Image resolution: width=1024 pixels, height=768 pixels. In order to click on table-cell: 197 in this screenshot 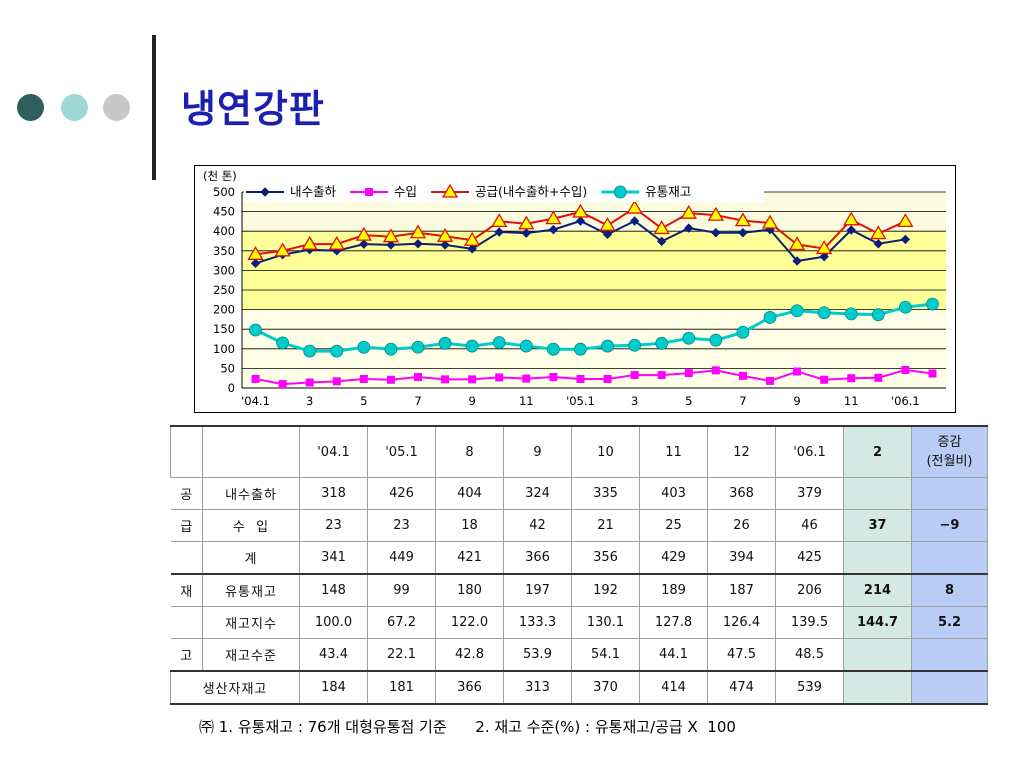, I will do `click(537, 590)`.